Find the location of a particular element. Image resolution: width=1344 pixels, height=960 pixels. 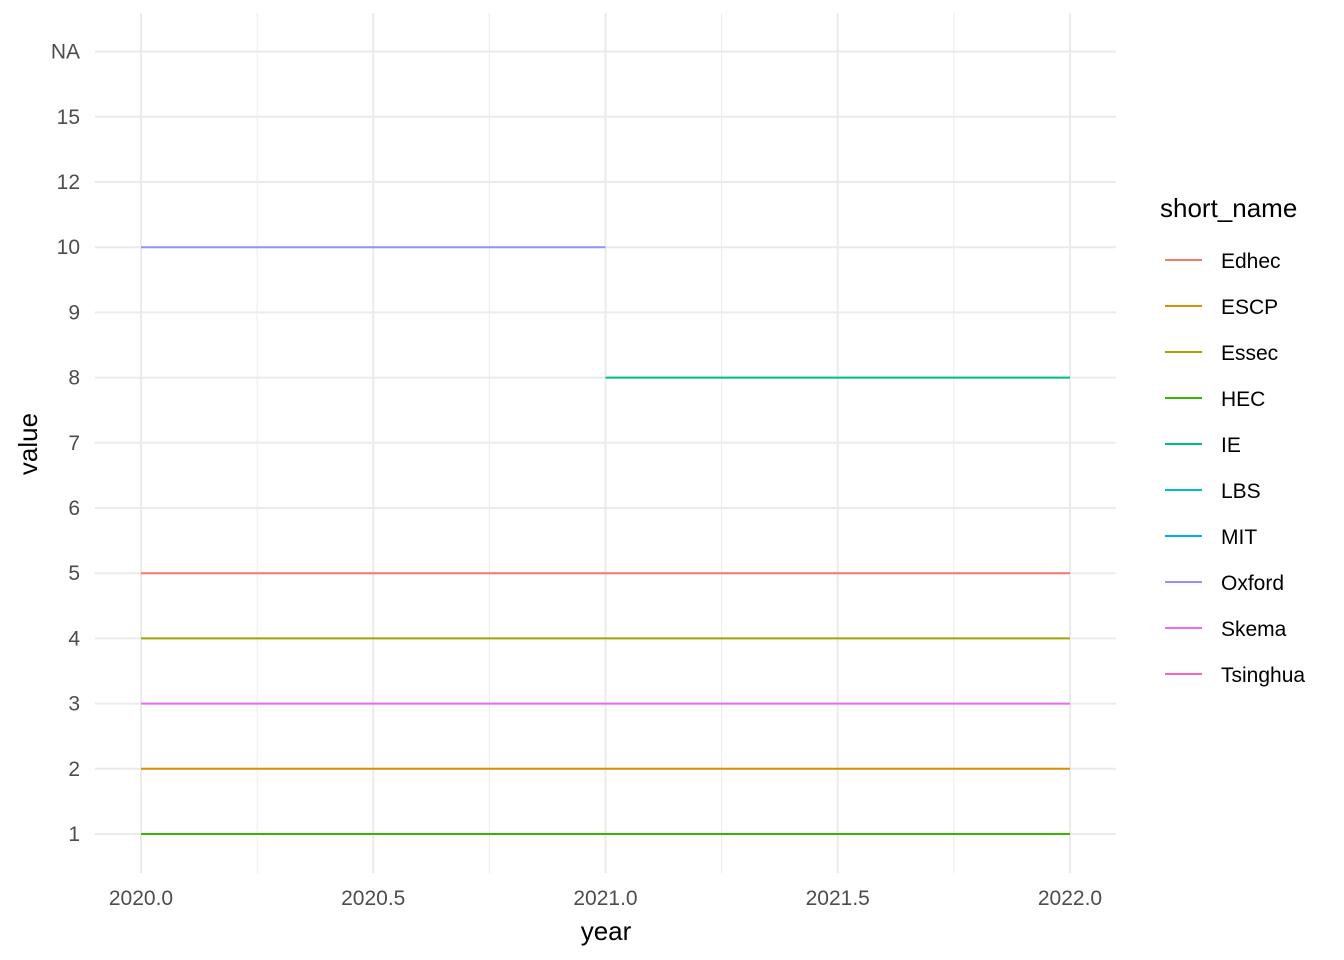

y-tick-label: 5 is located at coordinates (74, 573).